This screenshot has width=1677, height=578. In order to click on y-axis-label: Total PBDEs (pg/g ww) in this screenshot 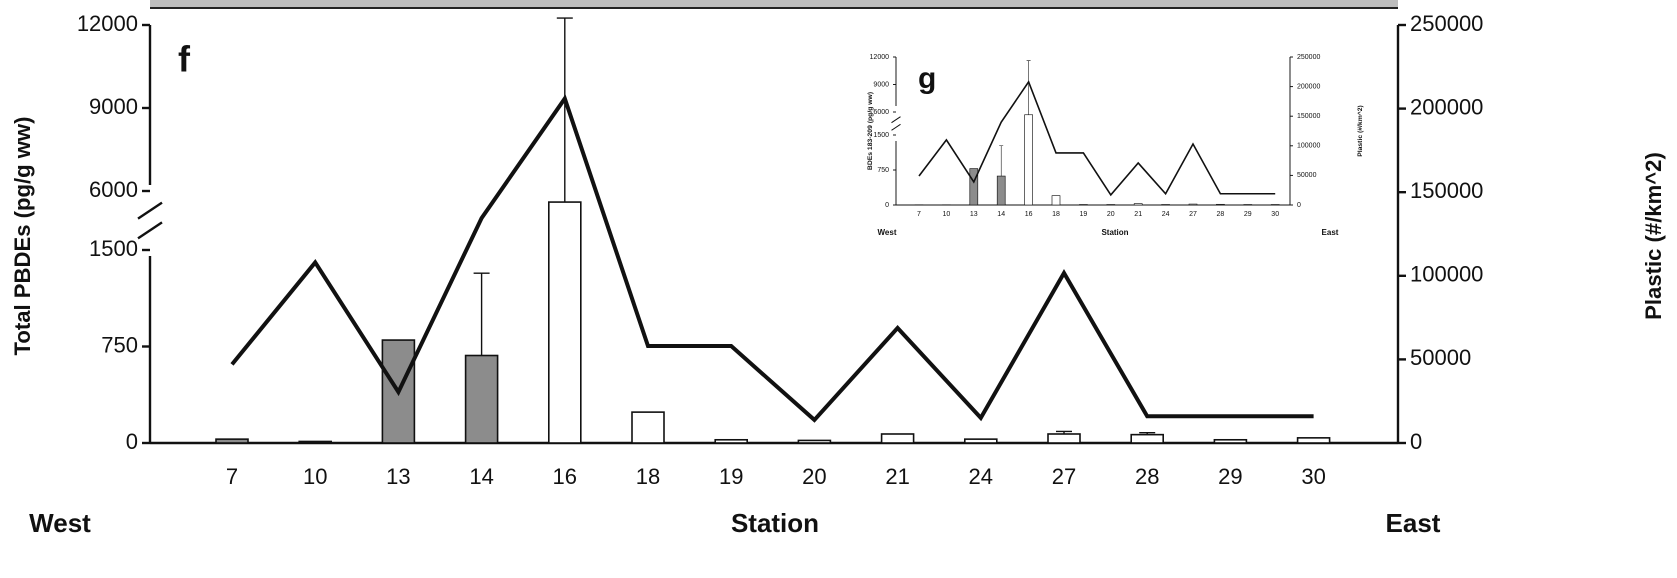, I will do `click(22, 236)`.